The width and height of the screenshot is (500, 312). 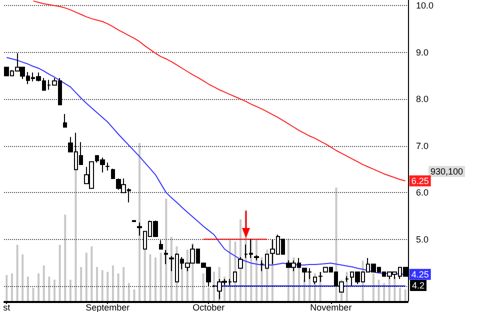 I want to click on y-tick-label: 7.0, so click(x=422, y=145).